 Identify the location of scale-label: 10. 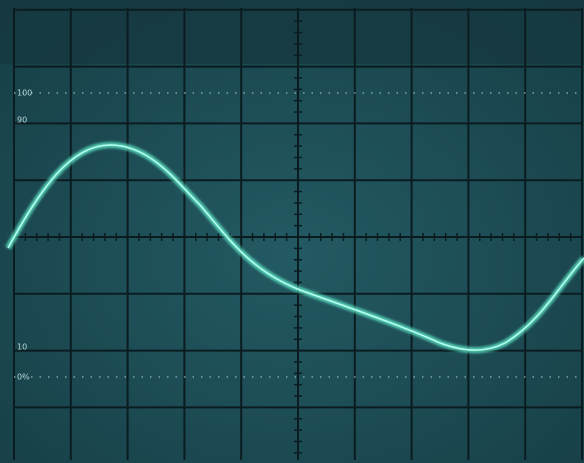
(22, 347).